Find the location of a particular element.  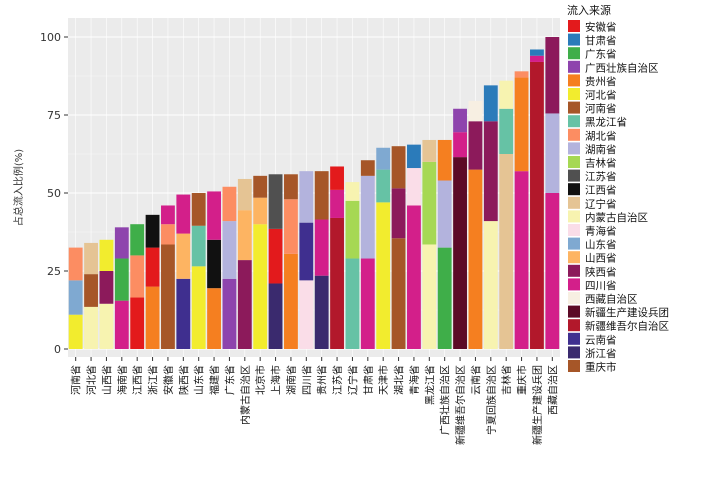

legend-entry: 安徽省 is located at coordinates (592, 27).